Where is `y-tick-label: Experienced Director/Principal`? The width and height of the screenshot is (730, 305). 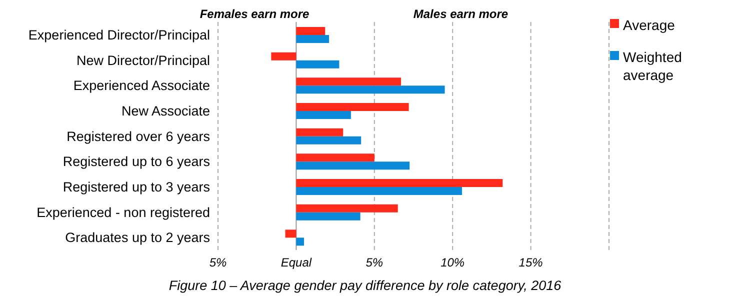 y-tick-label: Experienced Director/Principal is located at coordinates (119, 34).